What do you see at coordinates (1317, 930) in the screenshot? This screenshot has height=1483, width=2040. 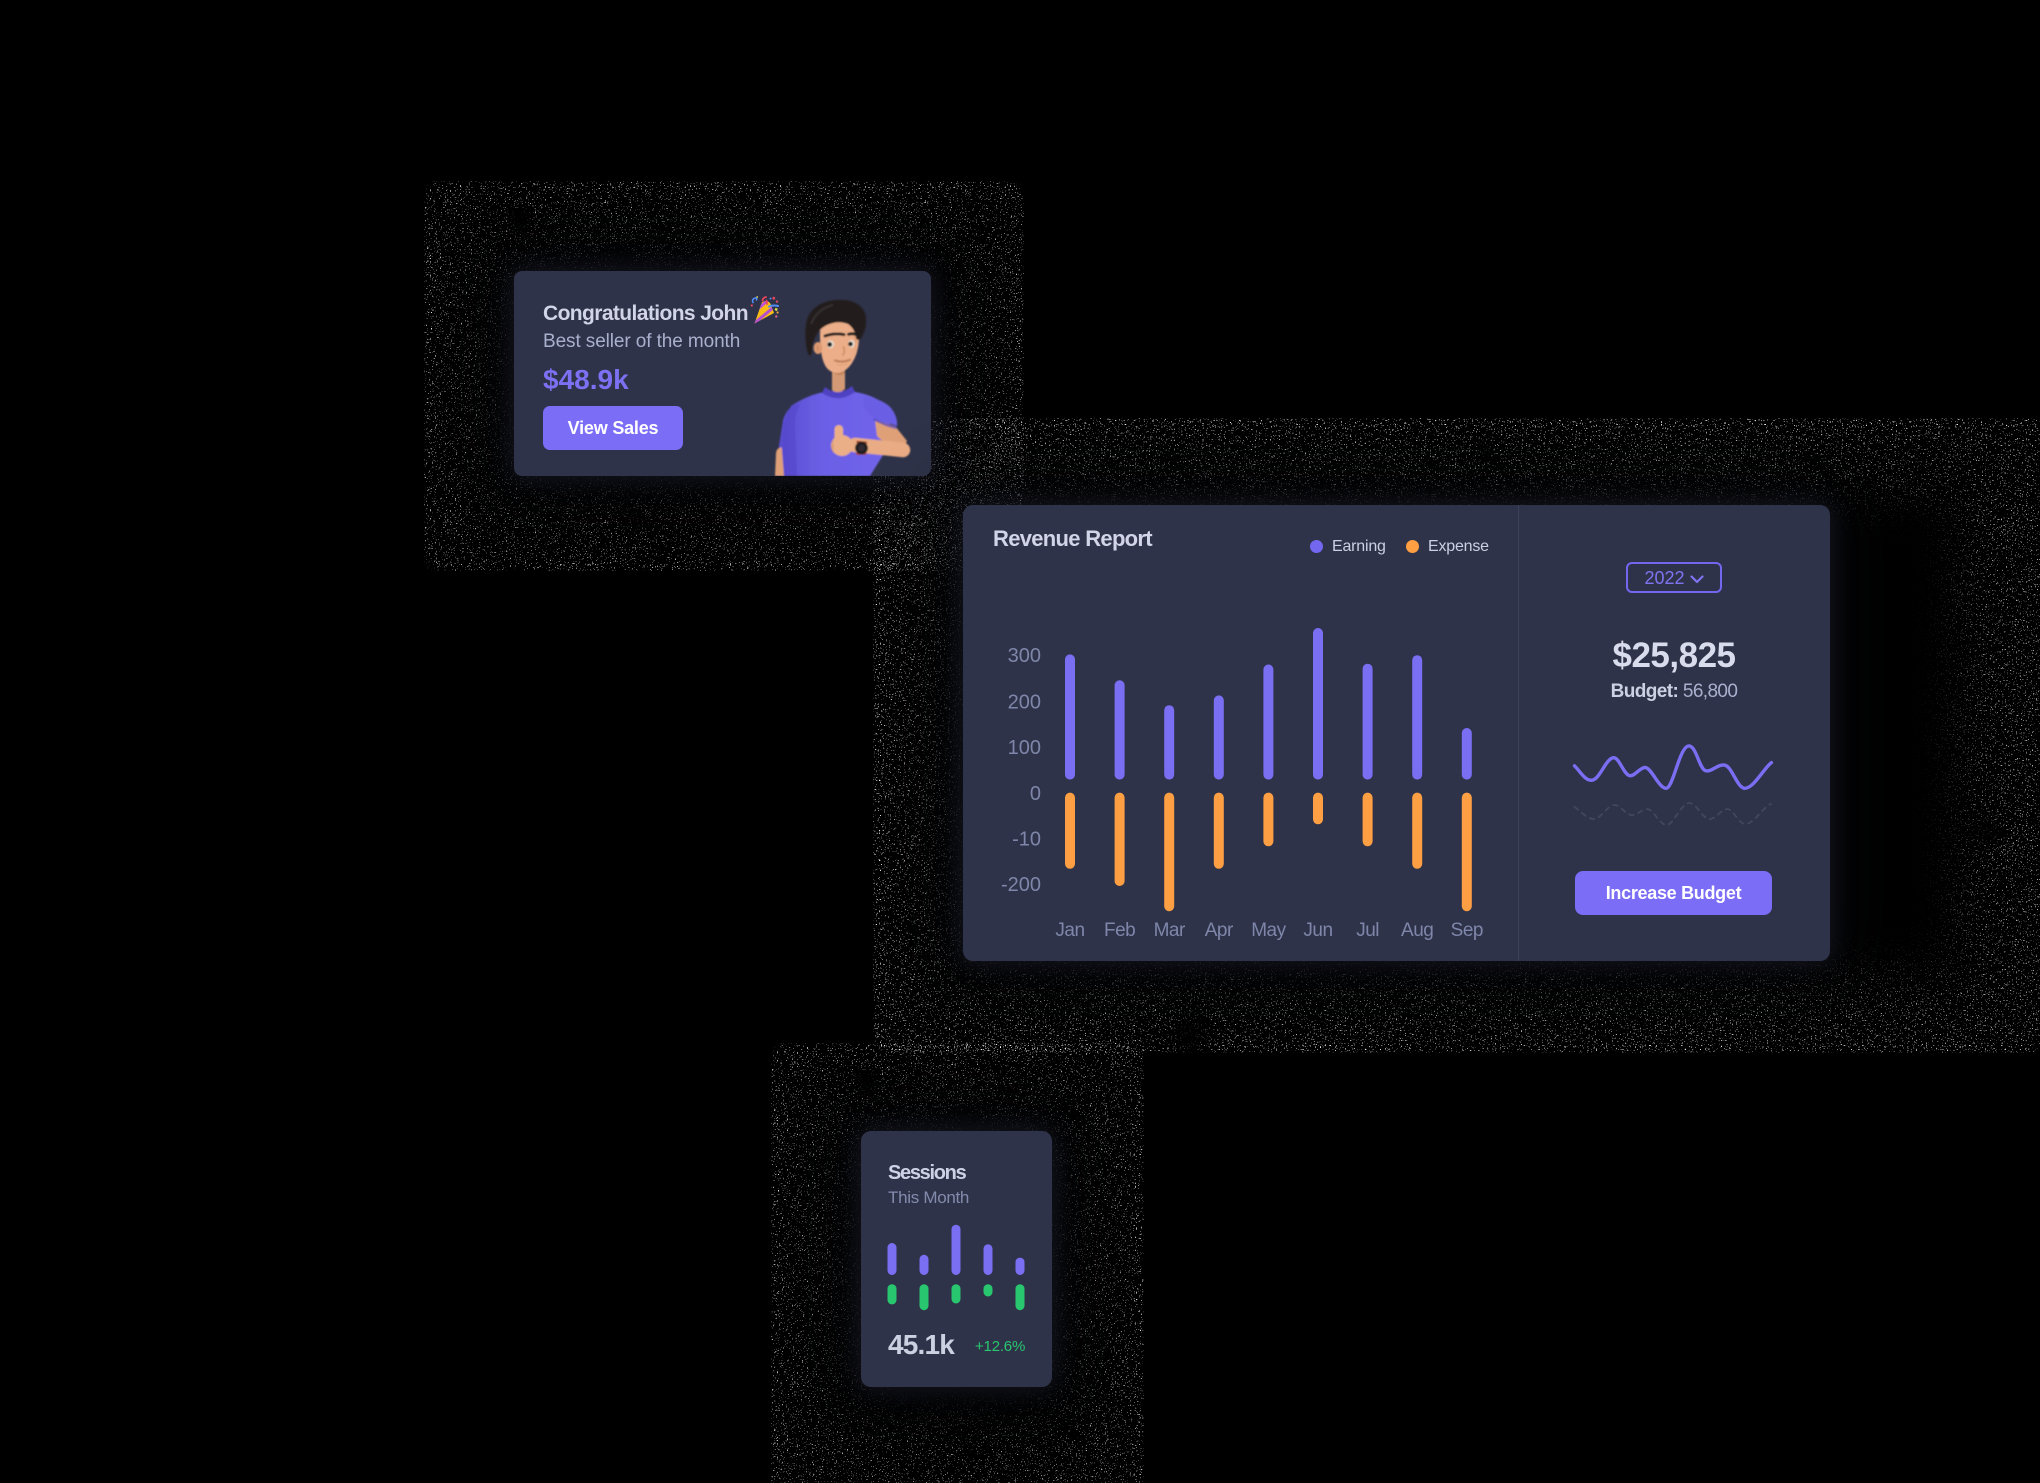 I see `svg-text: Jun` at bounding box center [1317, 930].